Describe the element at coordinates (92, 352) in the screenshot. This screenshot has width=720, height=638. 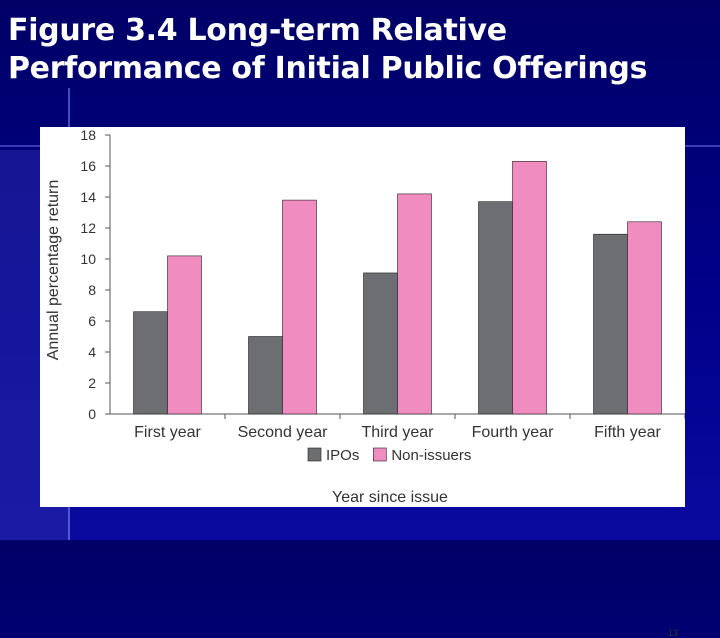
I see `y-tick-label: 4` at that location.